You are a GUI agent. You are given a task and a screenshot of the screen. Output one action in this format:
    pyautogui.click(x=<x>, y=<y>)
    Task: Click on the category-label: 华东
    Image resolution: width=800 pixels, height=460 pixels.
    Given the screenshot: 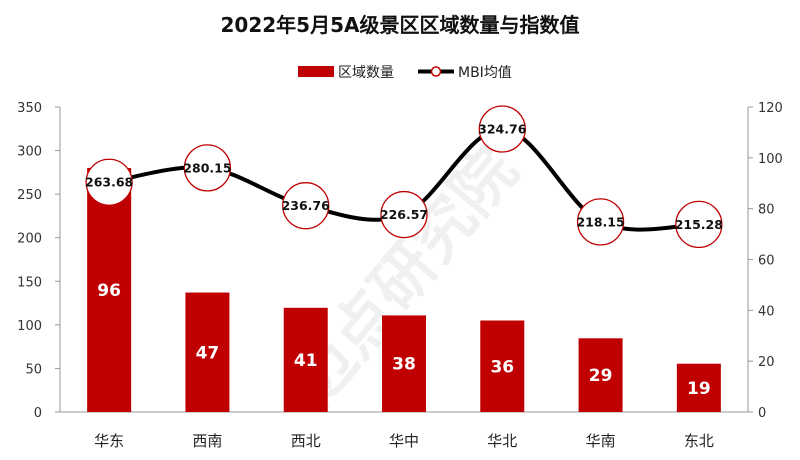 What is the action you would take?
    pyautogui.click(x=109, y=441)
    